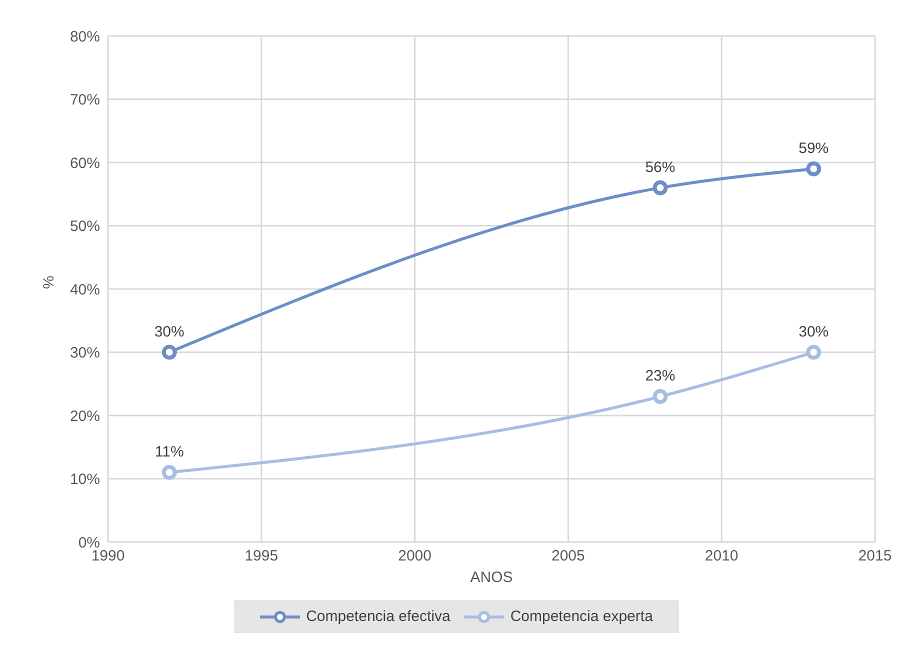  Describe the element at coordinates (85, 479) in the screenshot. I see `y-tick-label: 10%` at that location.